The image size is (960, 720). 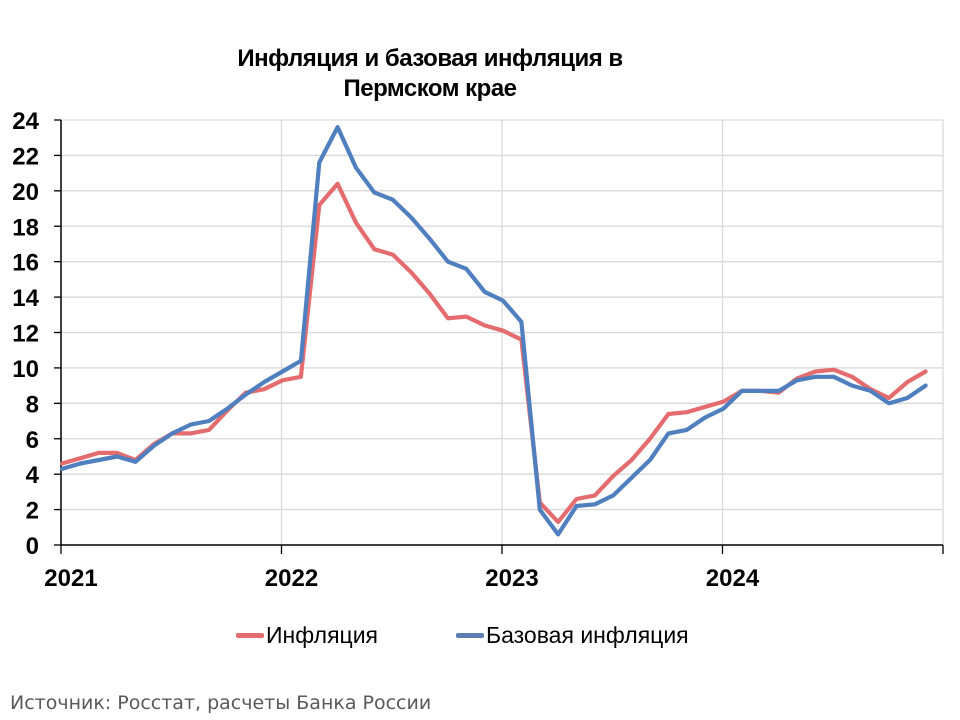 What do you see at coordinates (470, 635) in the screenshot?
I see `legend-swatch-core-inflation-icon` at bounding box center [470, 635].